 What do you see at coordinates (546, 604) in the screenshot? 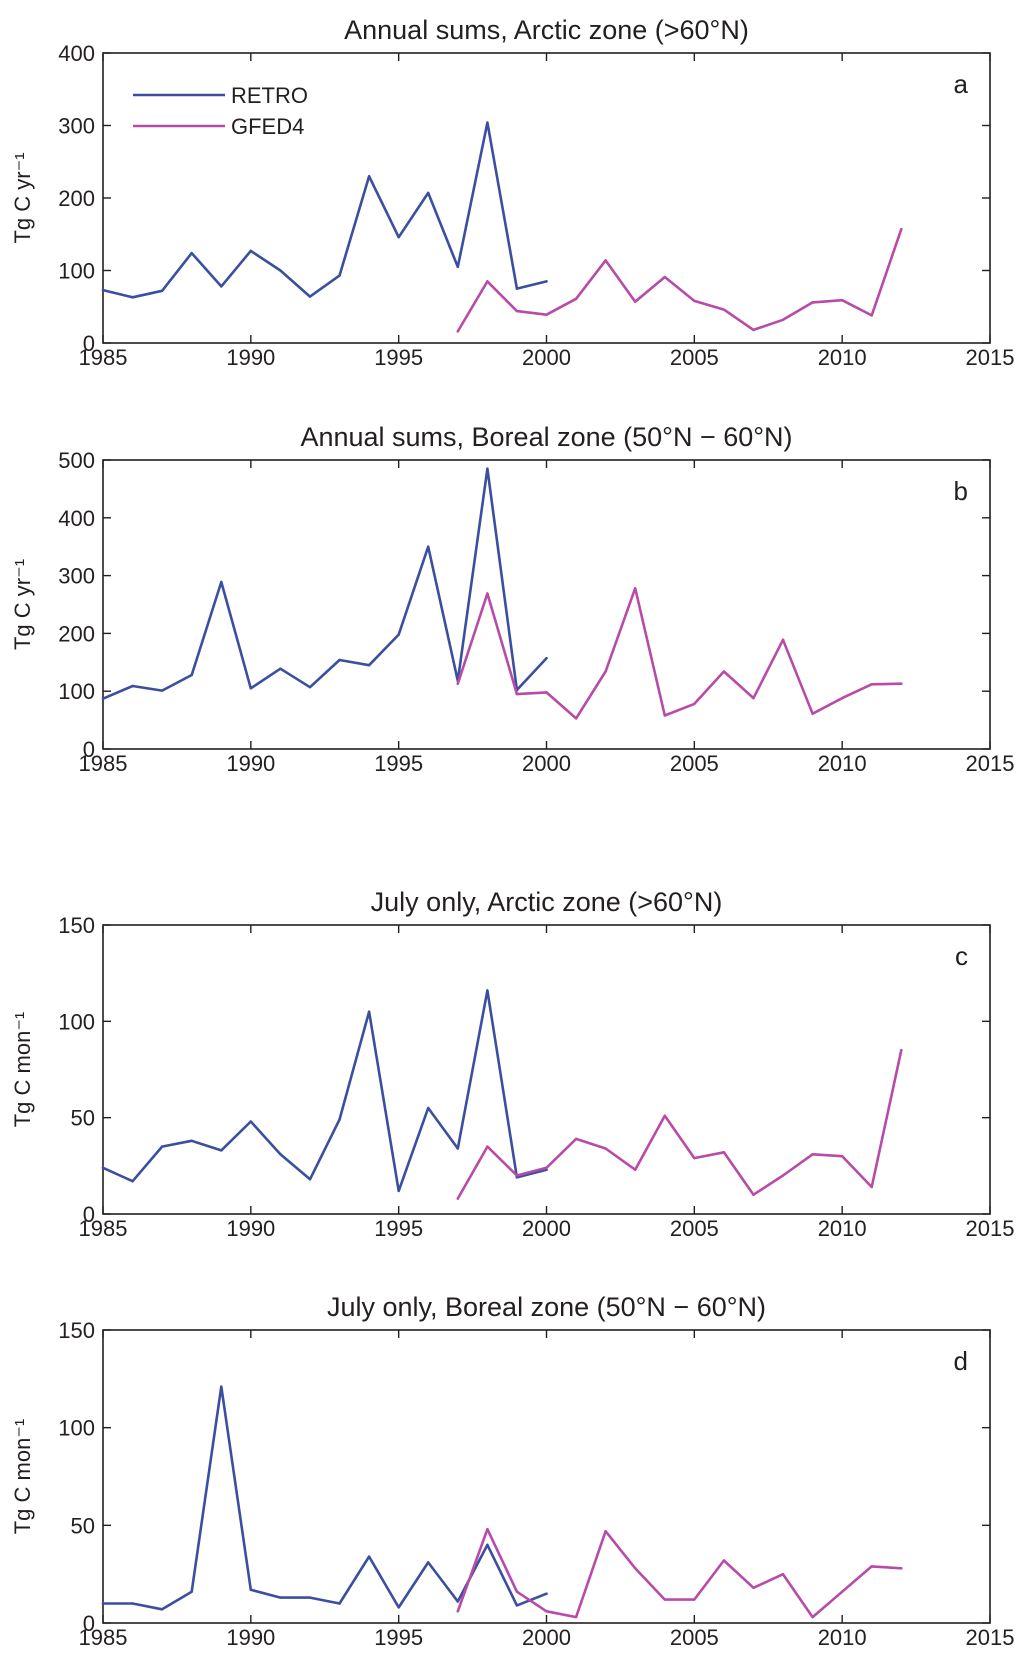
I see `plot-frame` at bounding box center [546, 604].